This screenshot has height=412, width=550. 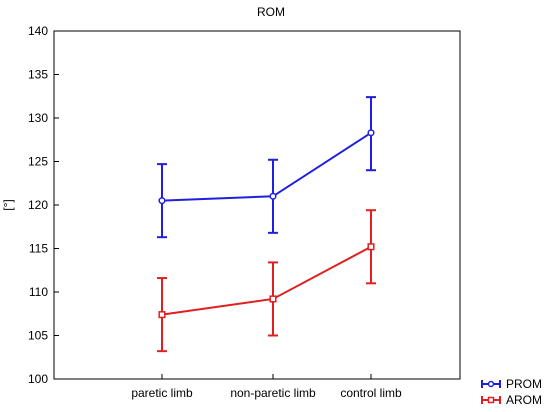 What do you see at coordinates (38, 162) in the screenshot?
I see `y-tick-label: 125` at bounding box center [38, 162].